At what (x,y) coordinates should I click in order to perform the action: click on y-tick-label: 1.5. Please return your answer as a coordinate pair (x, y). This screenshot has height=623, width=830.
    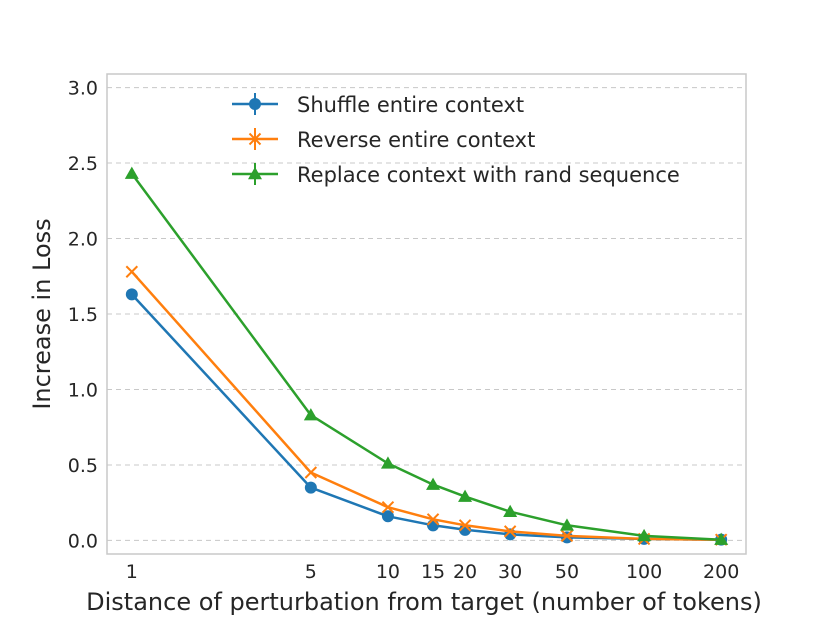
    Looking at the image, I should click on (83, 315).